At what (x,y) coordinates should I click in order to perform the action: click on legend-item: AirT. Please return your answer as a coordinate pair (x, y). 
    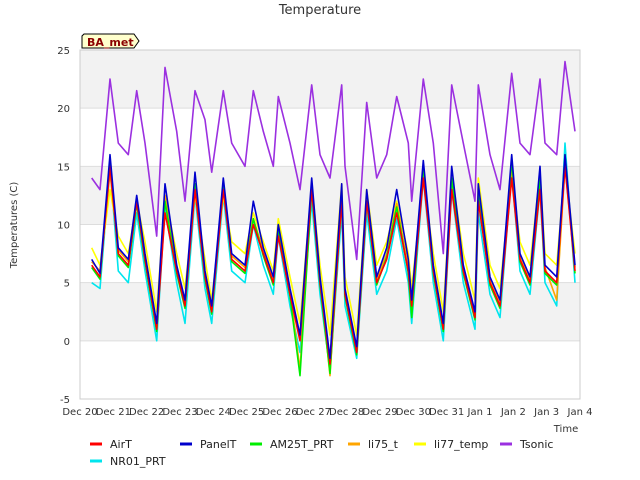
    Looking at the image, I should click on (111, 444).